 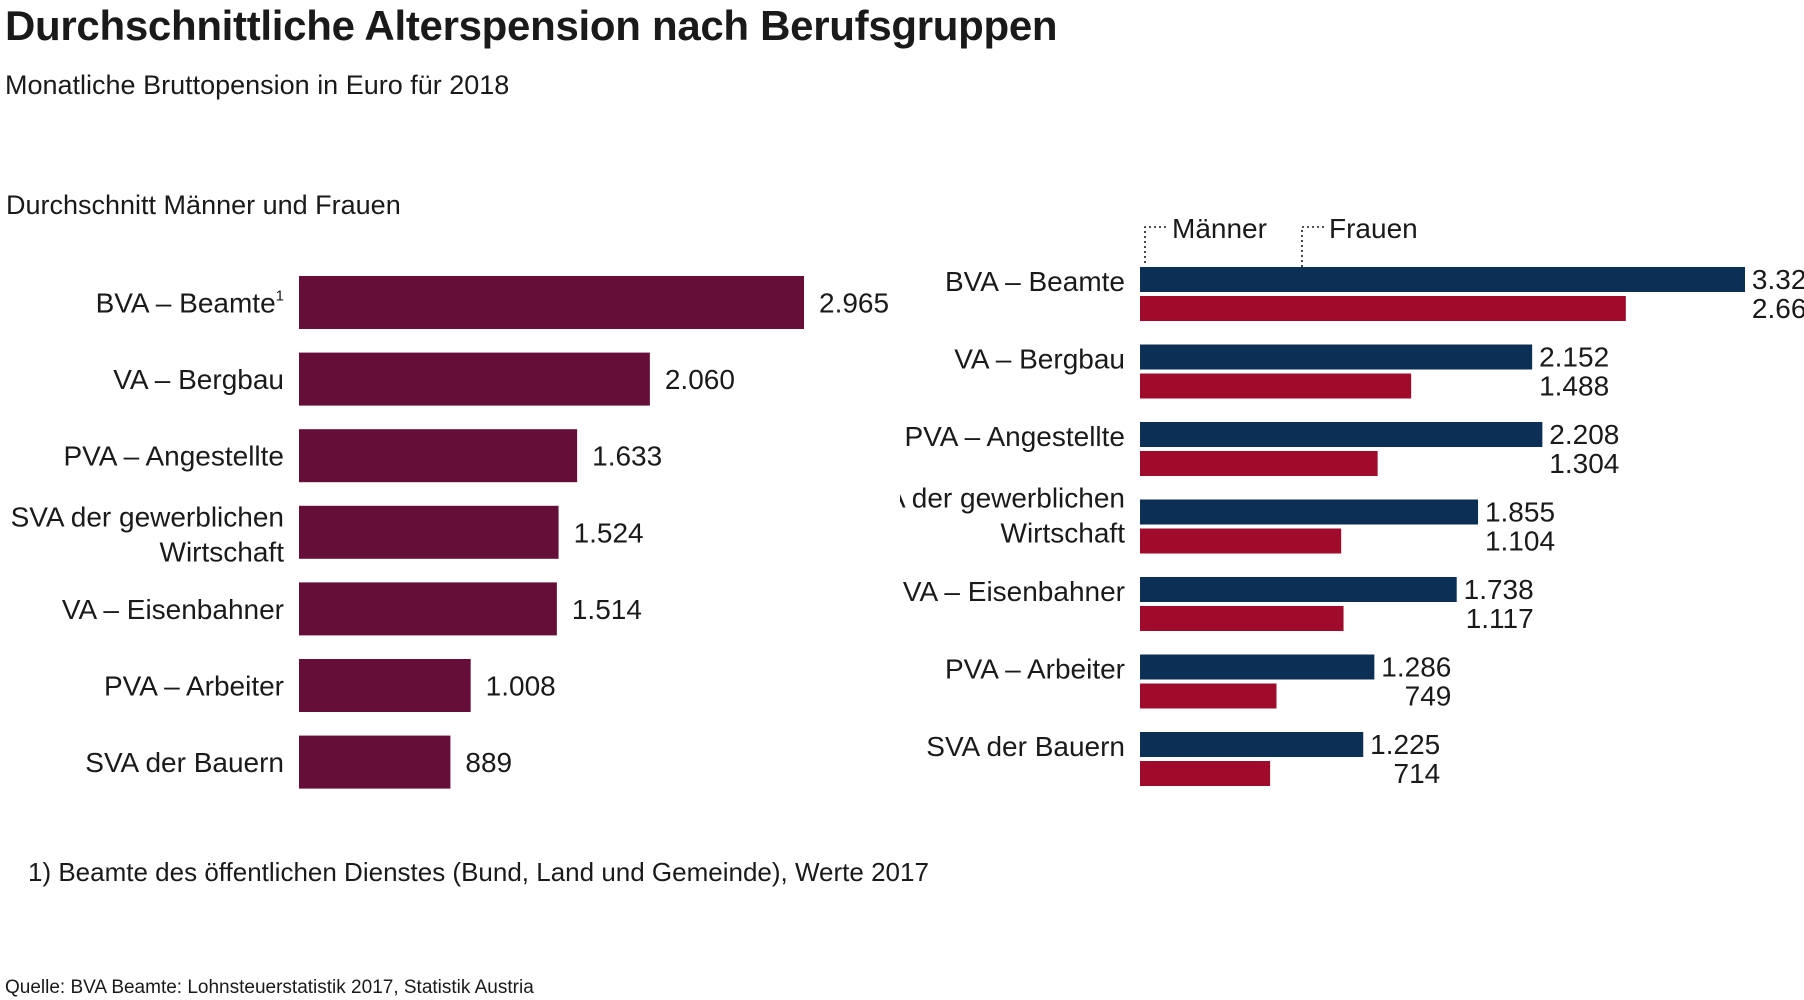 I want to click on legend-label-1: Frauen, so click(x=1373, y=228).